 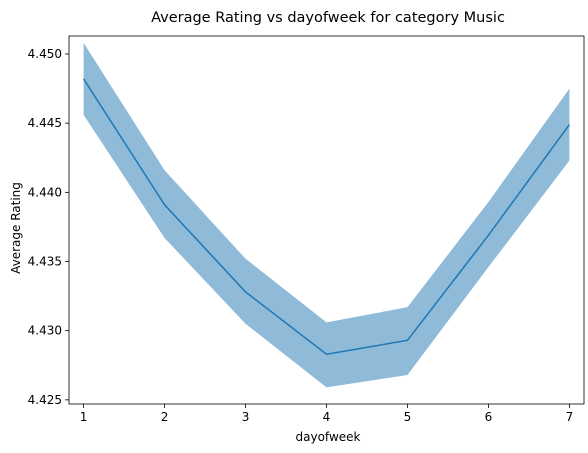 What do you see at coordinates (45, 262) in the screenshot?
I see `y-tick-label: 4.435` at bounding box center [45, 262].